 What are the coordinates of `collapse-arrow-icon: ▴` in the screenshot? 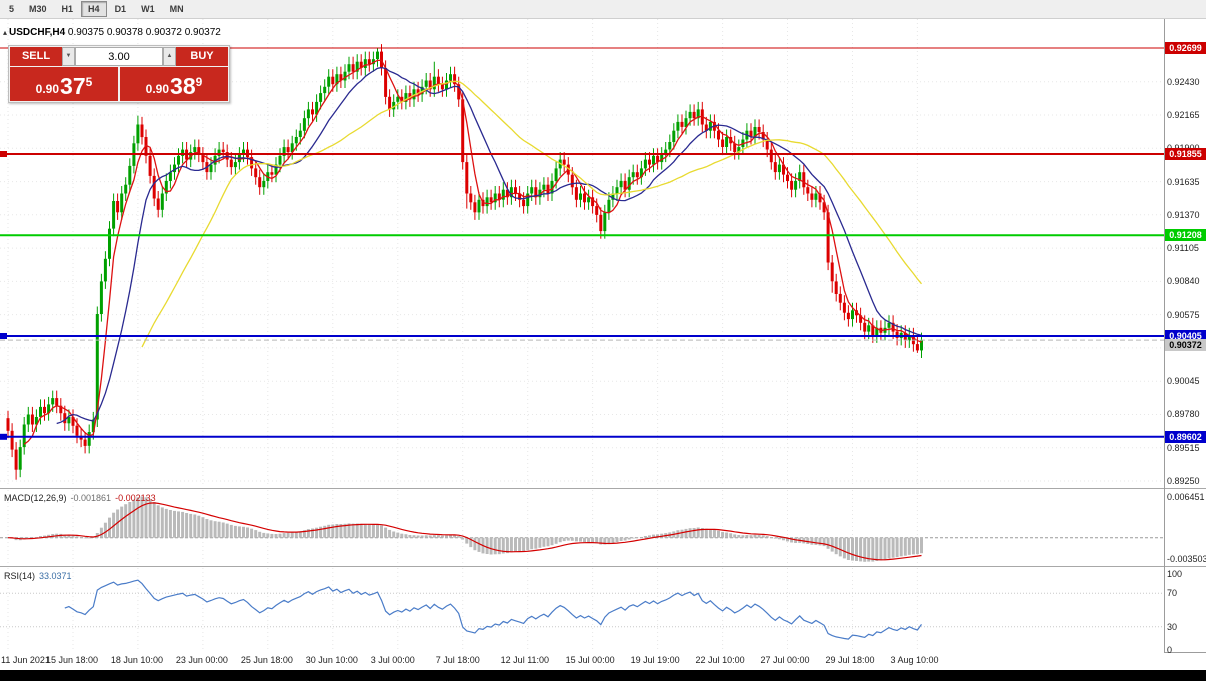 It's located at (5, 32).